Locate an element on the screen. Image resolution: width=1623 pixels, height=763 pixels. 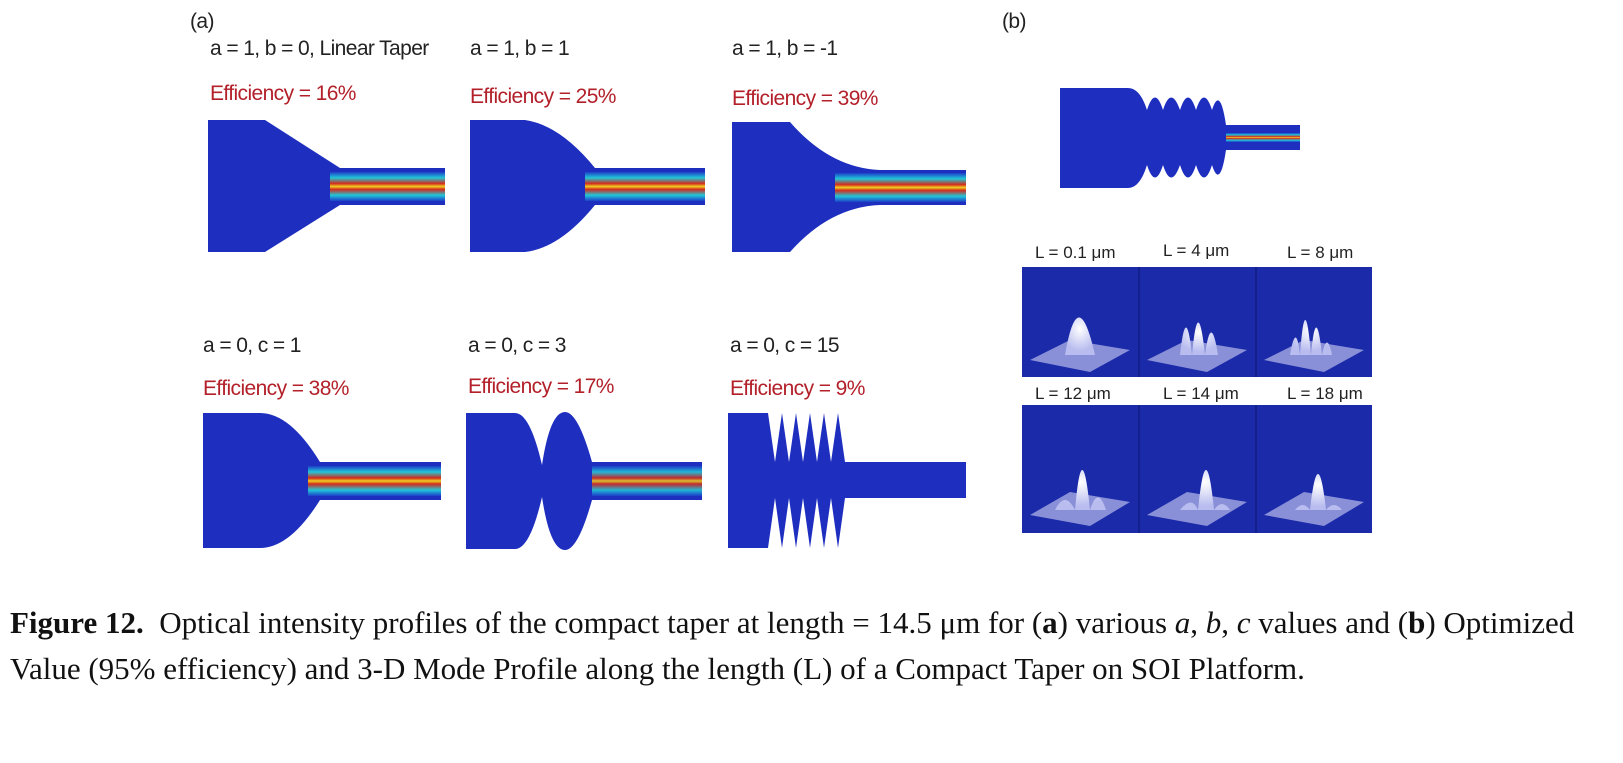
efficiency: Efficiency = 25% is located at coordinates (543, 96).